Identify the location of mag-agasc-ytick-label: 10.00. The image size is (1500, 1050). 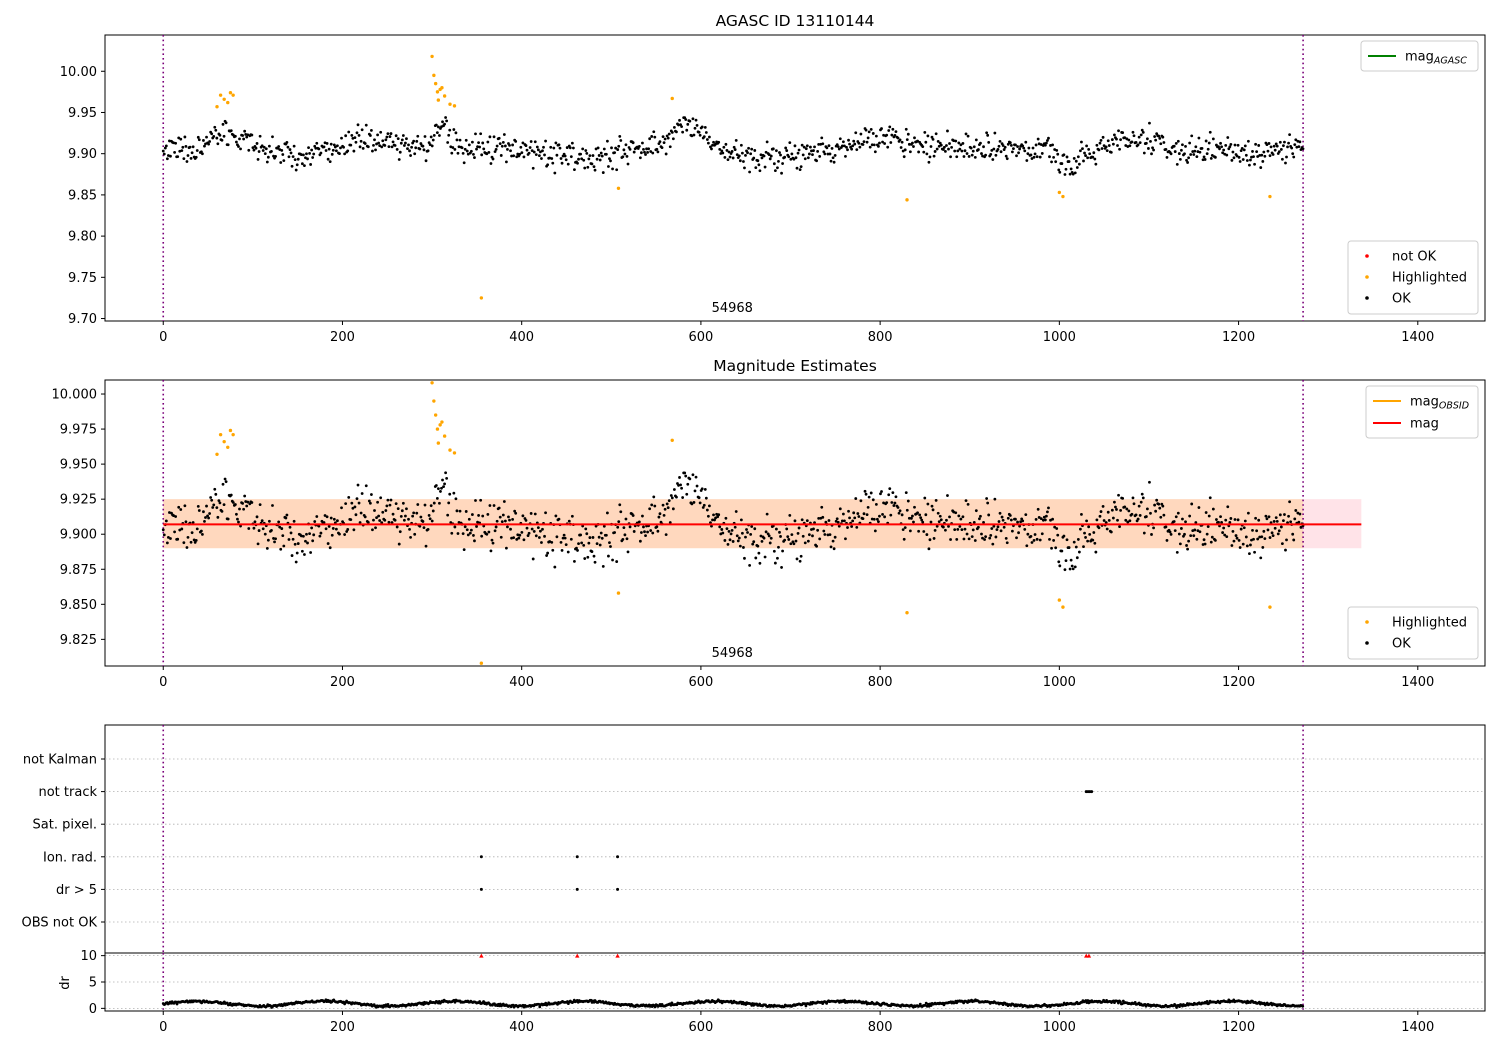
(78, 72).